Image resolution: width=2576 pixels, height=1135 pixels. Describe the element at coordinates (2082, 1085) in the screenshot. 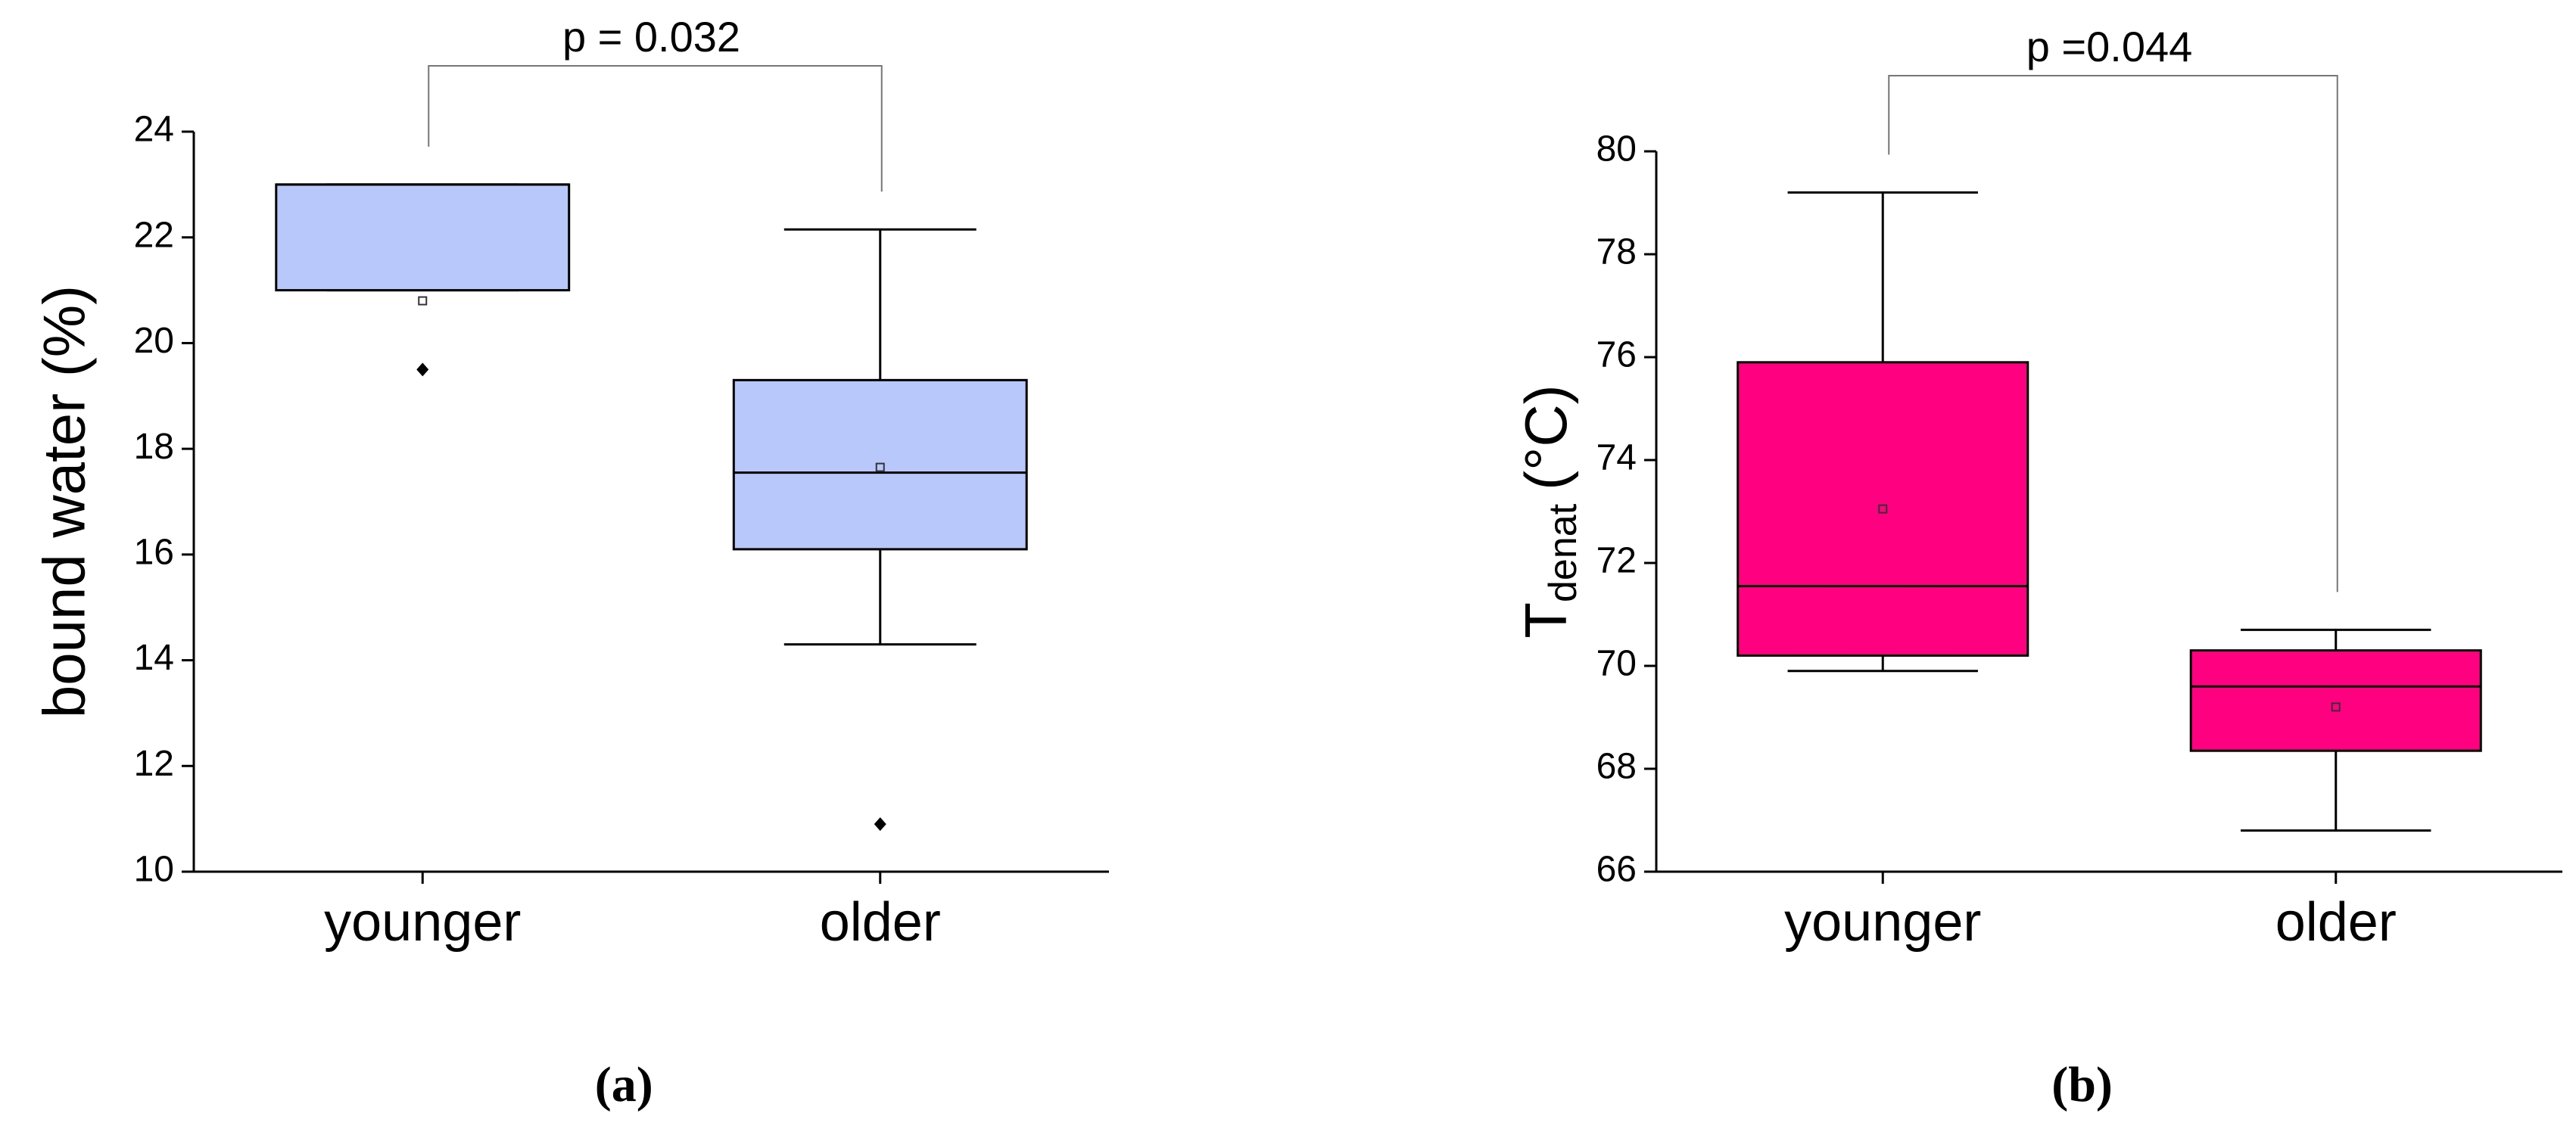

I see `panel-label: (b)` at that location.